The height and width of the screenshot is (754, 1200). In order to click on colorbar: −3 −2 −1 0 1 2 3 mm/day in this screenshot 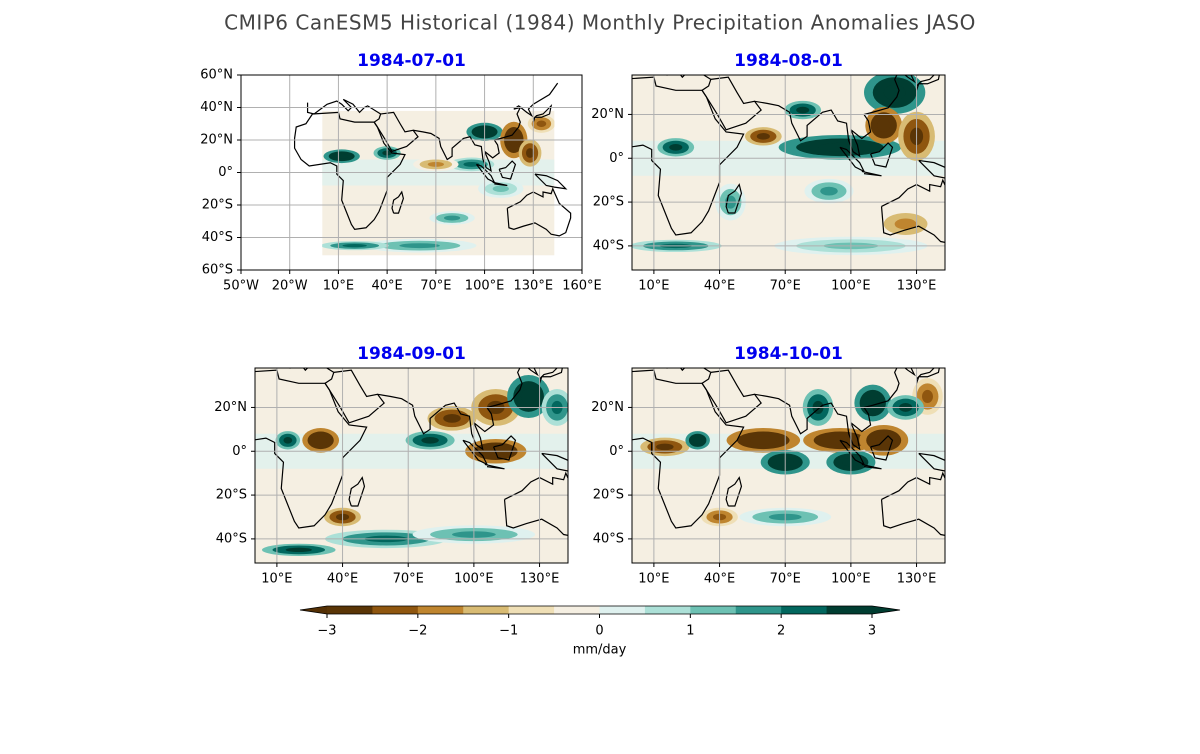, I will do `click(600, 631)`.